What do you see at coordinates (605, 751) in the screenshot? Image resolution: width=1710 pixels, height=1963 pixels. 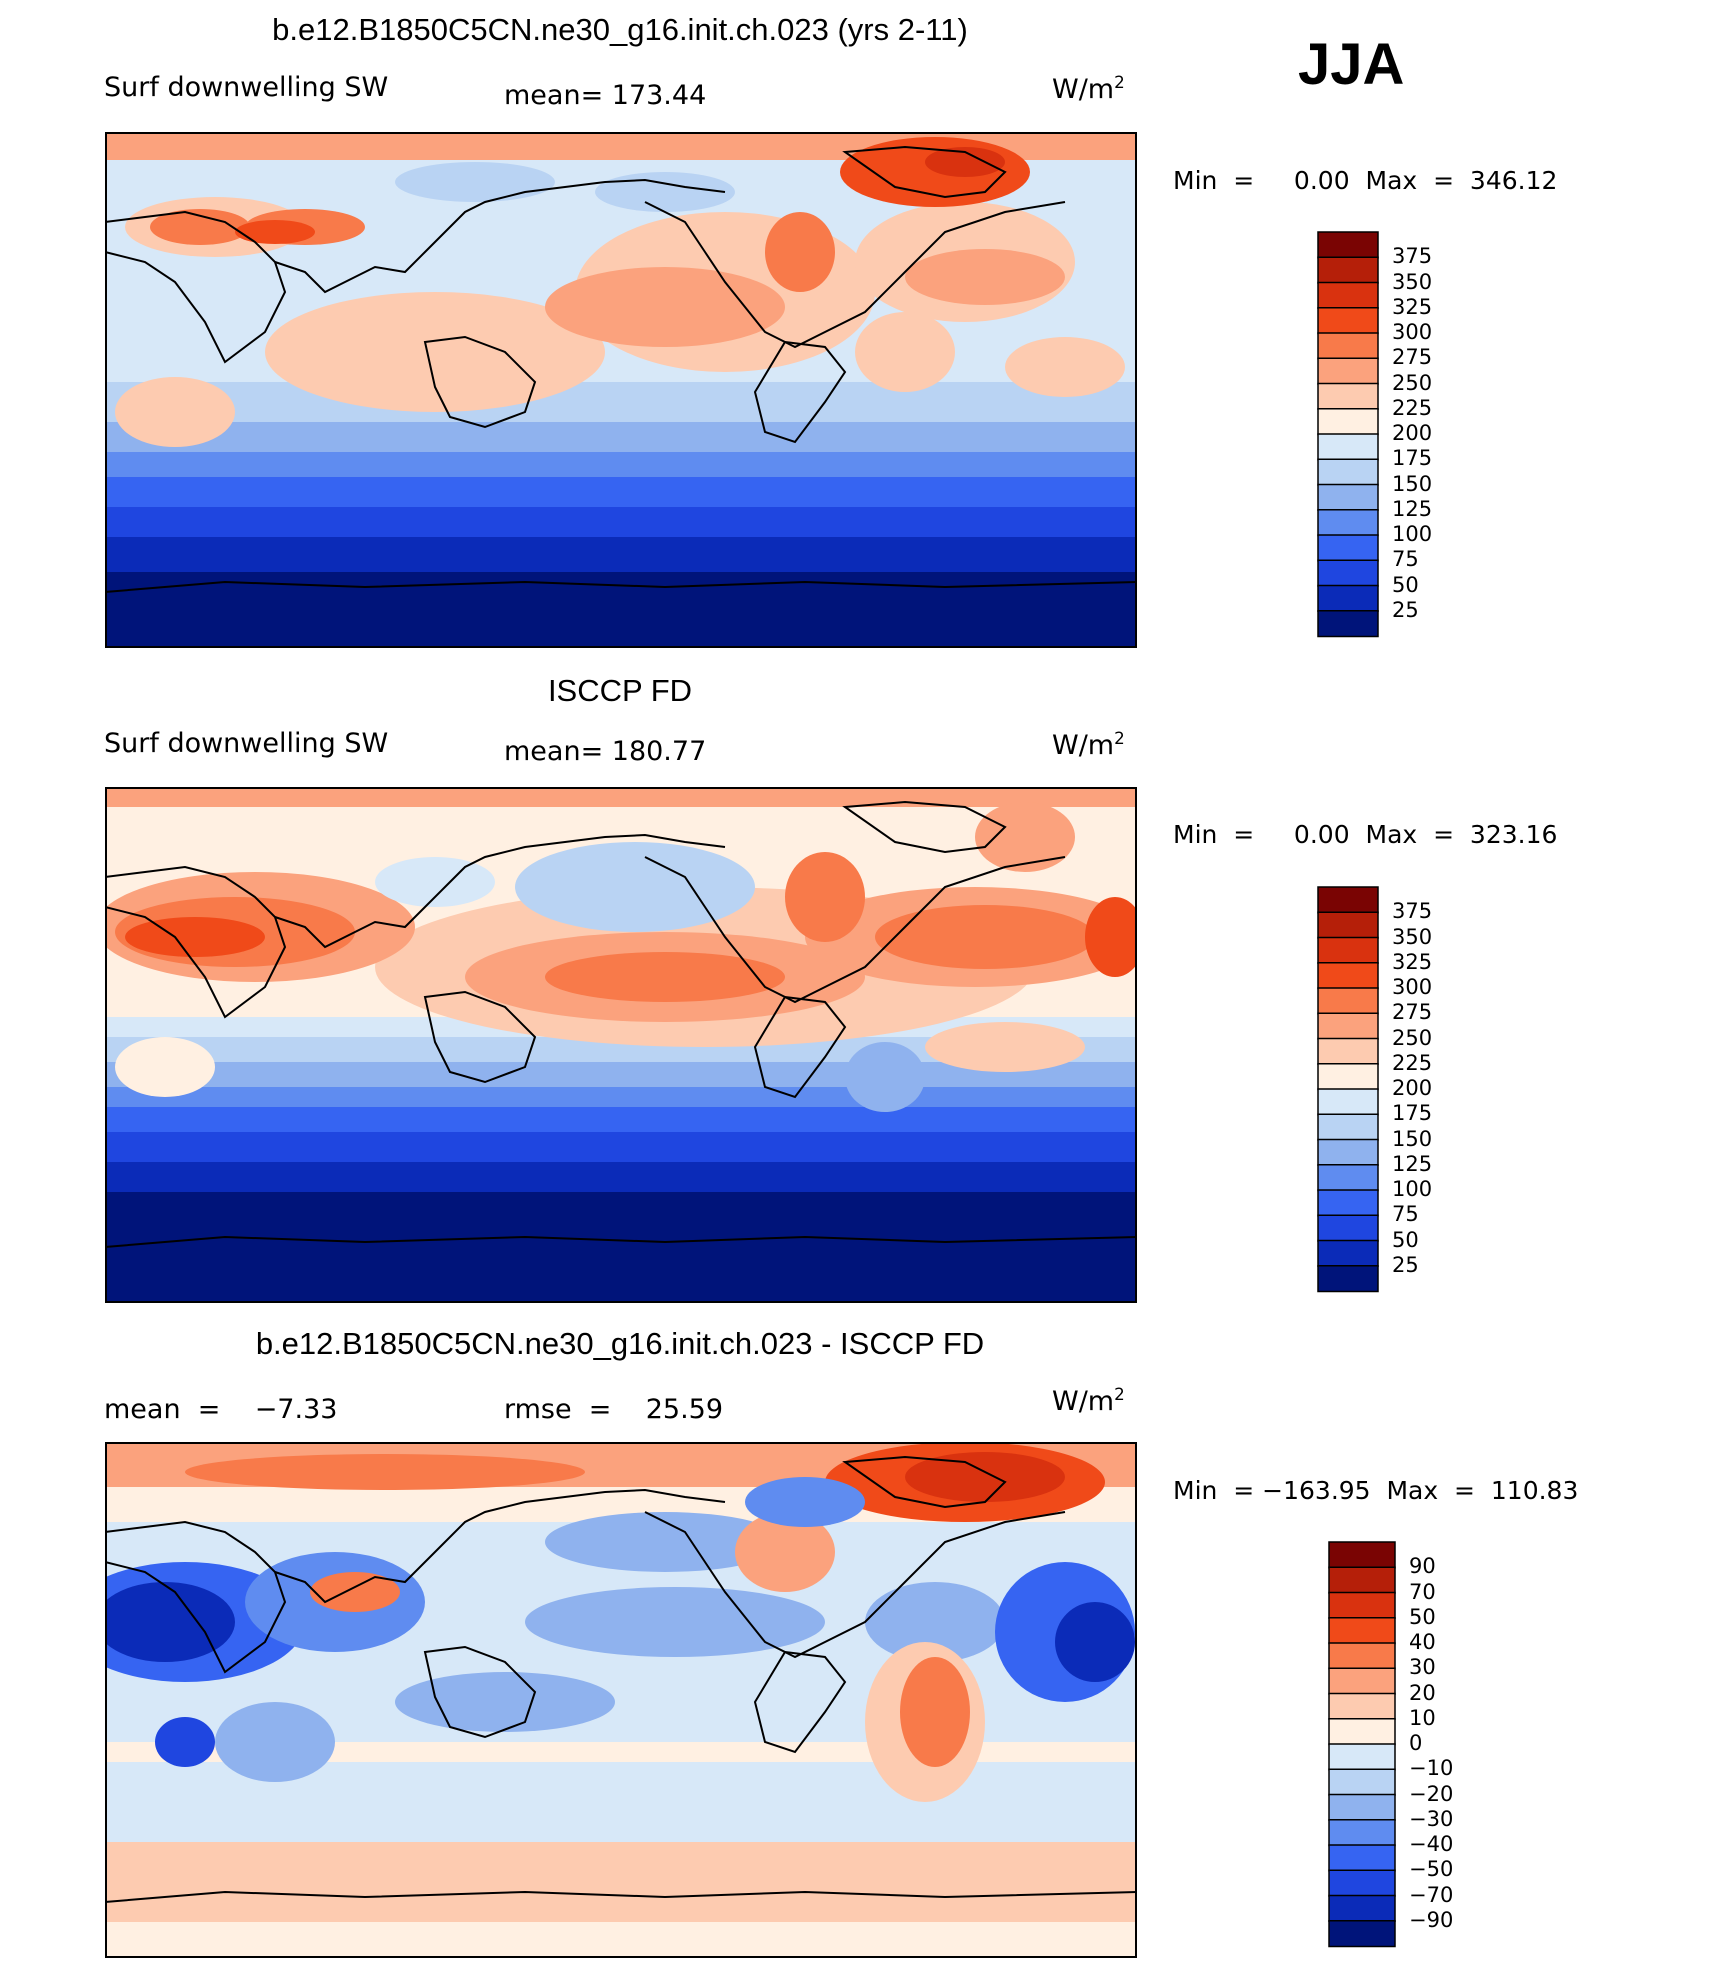 I see `panel2-mean: mean= 180.77` at bounding box center [605, 751].